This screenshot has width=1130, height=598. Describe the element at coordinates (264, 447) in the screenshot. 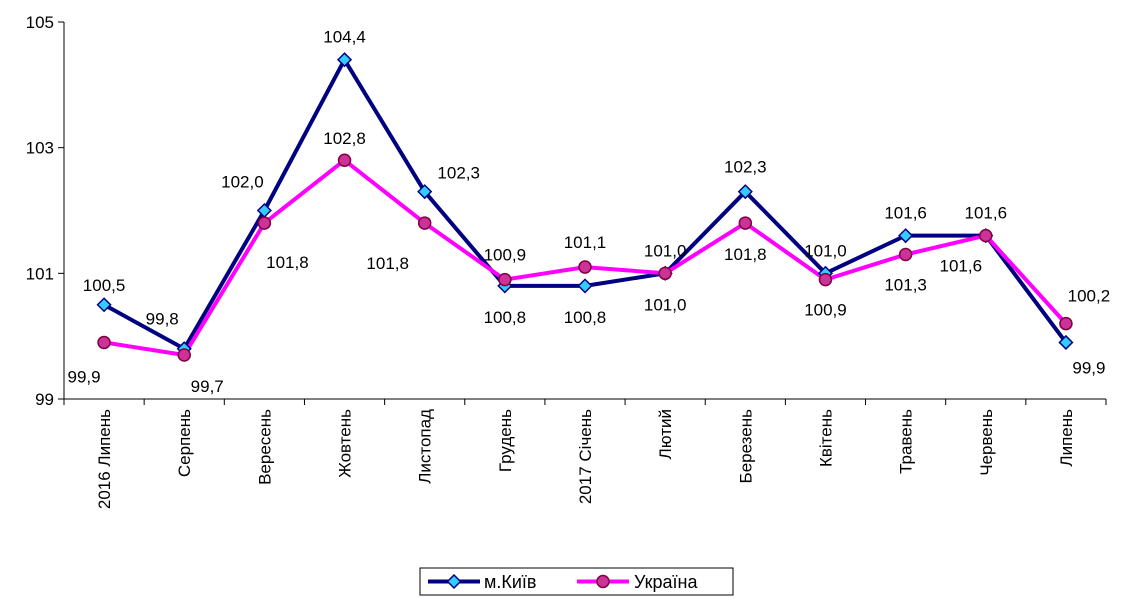

I see `x-tick-label: Вересень` at that location.